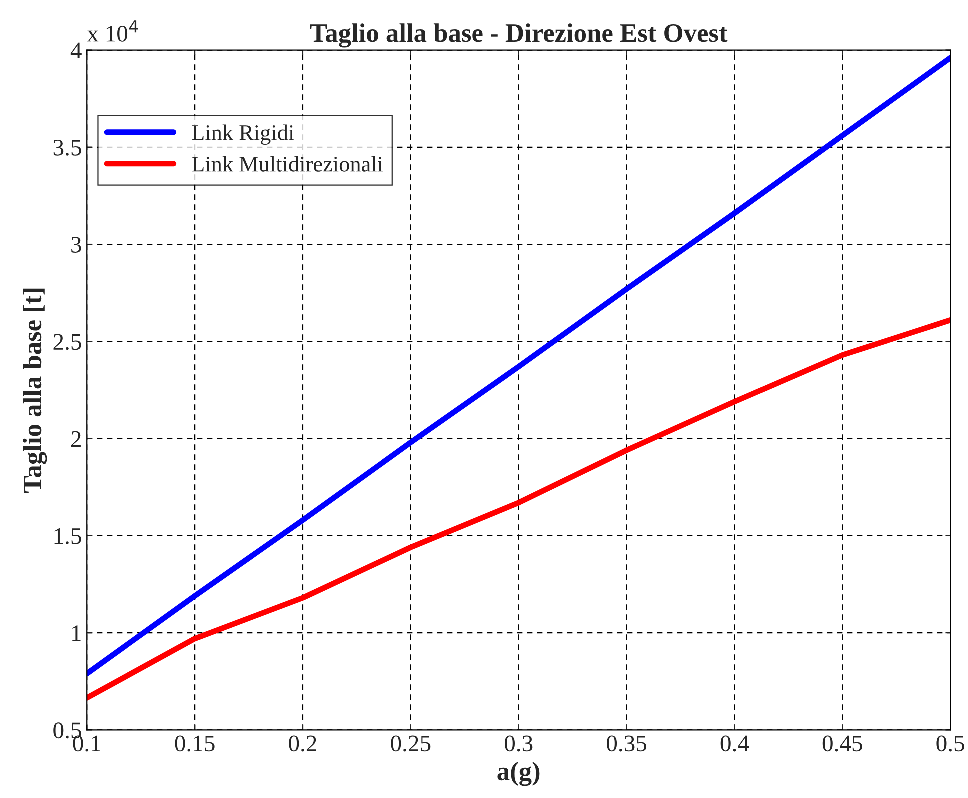 The width and height of the screenshot is (968, 798). What do you see at coordinates (76, 50) in the screenshot?
I see `y-tick-label: 4` at bounding box center [76, 50].